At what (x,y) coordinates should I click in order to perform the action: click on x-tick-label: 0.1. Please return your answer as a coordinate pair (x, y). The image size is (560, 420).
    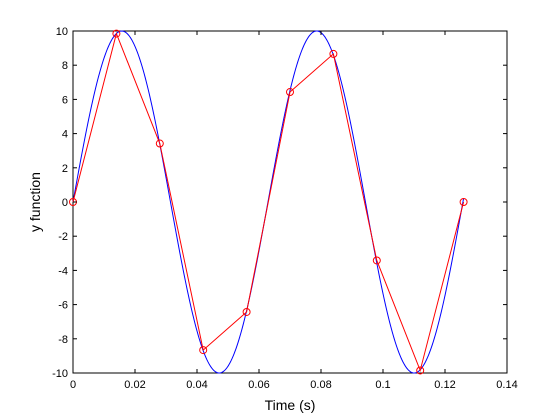
    Looking at the image, I should click on (382, 385).